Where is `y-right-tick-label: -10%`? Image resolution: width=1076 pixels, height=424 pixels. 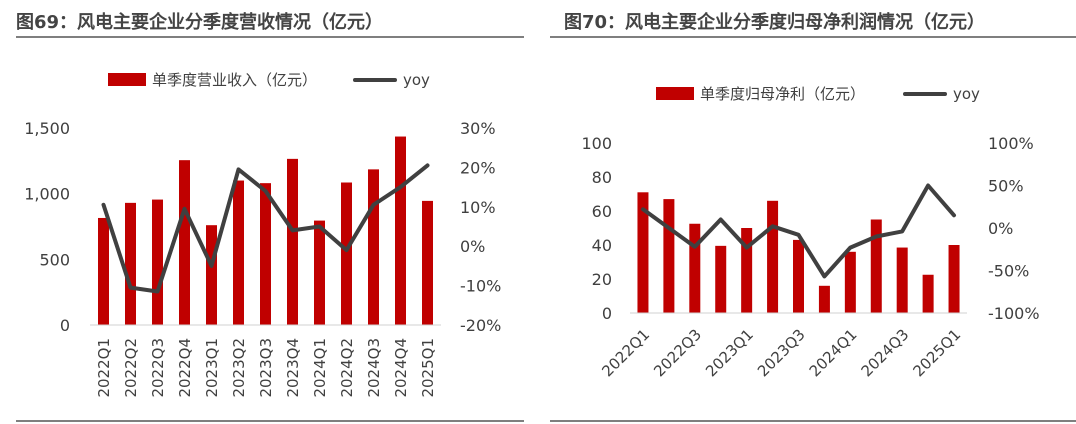
y-right-tick-label: -10% is located at coordinates (480, 286).